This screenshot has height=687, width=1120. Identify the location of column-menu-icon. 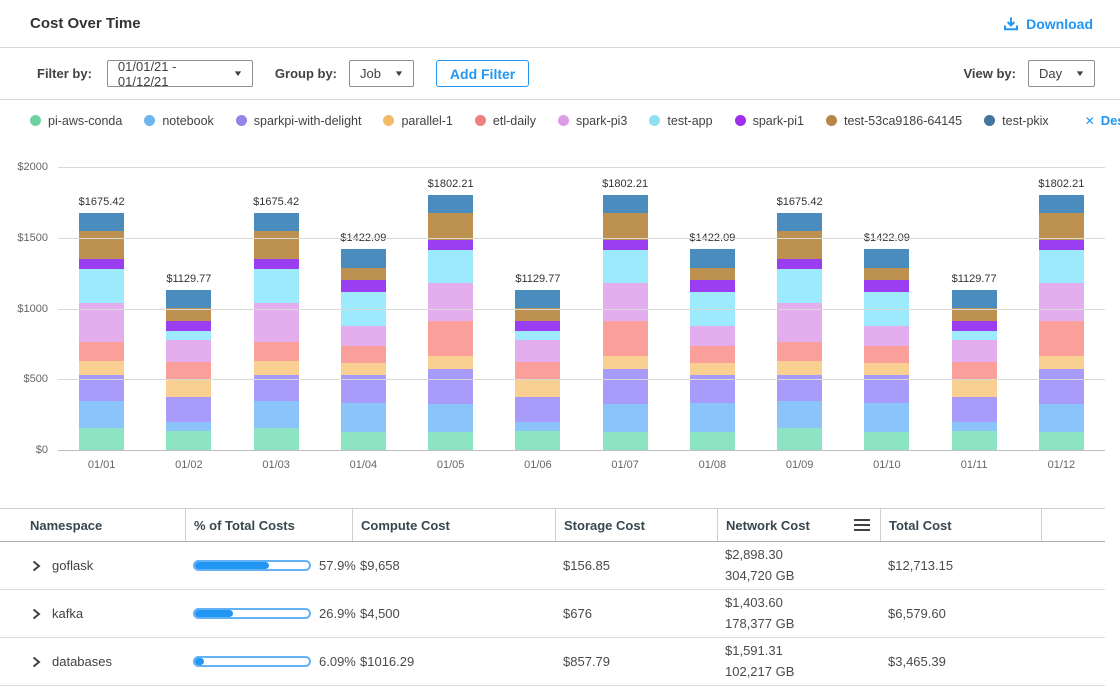
(862, 525).